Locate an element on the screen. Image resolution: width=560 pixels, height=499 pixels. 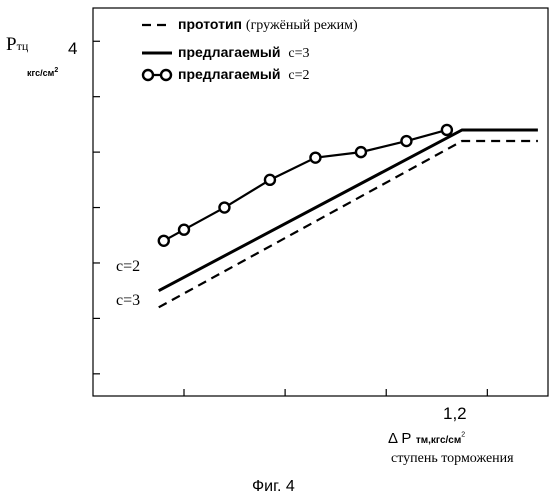
x-axis-label-main: Δ P is located at coordinates (399, 438).